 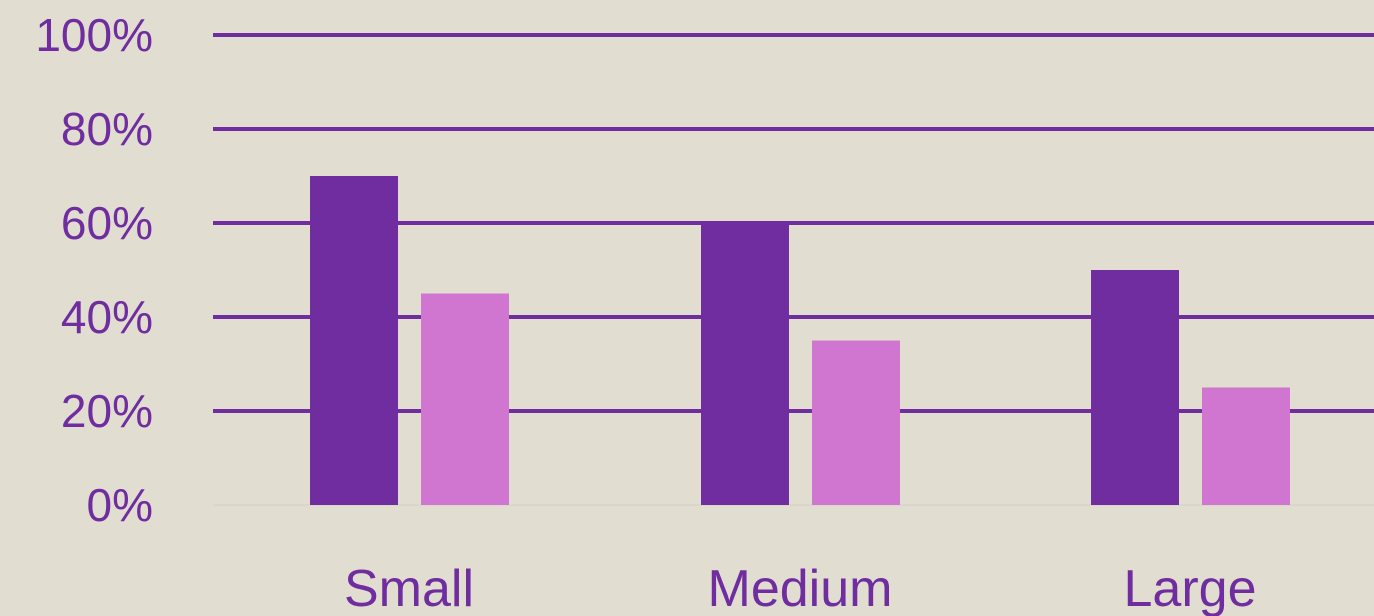 I want to click on y-tick-label: 80%, so click(x=107, y=129).